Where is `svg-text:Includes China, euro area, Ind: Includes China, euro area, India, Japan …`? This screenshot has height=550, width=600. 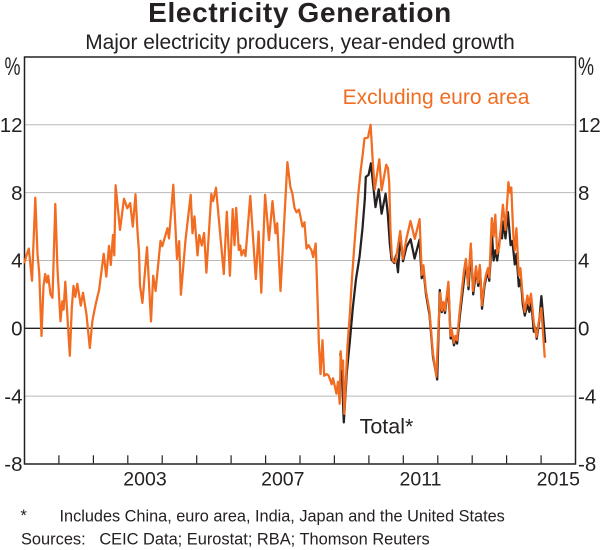
svg-text:Includes China, euro area, Ind: Includes China, euro area, India, Japan … is located at coordinates (282, 517).